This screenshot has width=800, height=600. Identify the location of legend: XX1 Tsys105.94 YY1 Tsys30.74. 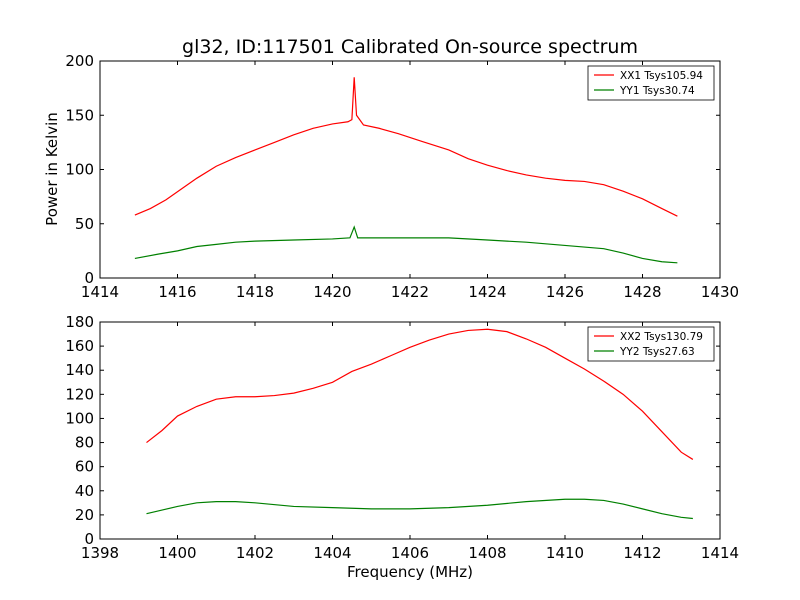
(651, 83).